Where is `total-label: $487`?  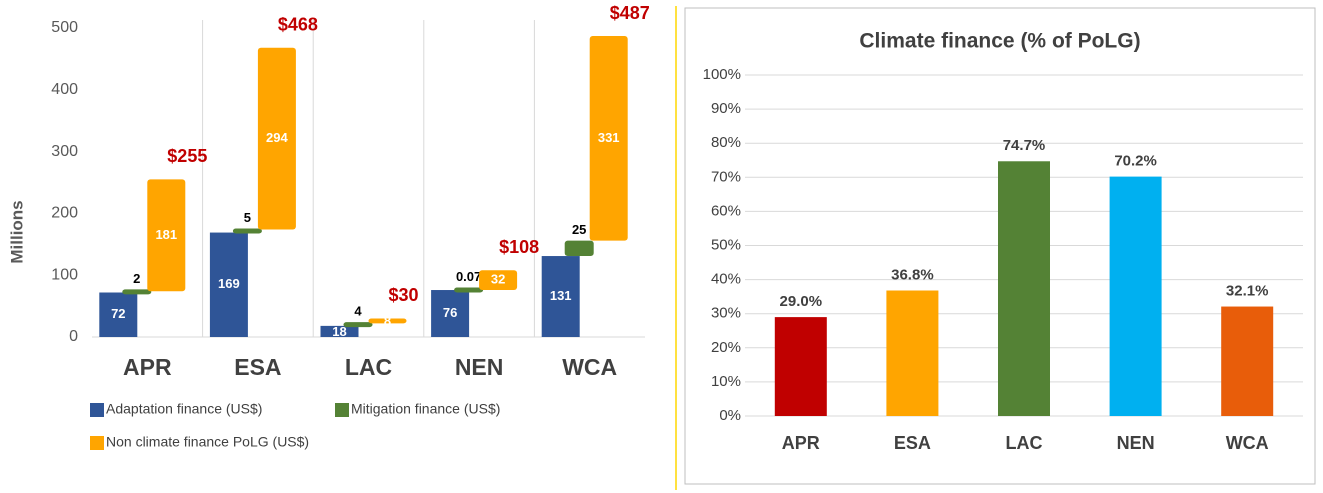
total-label: $487 is located at coordinates (630, 13).